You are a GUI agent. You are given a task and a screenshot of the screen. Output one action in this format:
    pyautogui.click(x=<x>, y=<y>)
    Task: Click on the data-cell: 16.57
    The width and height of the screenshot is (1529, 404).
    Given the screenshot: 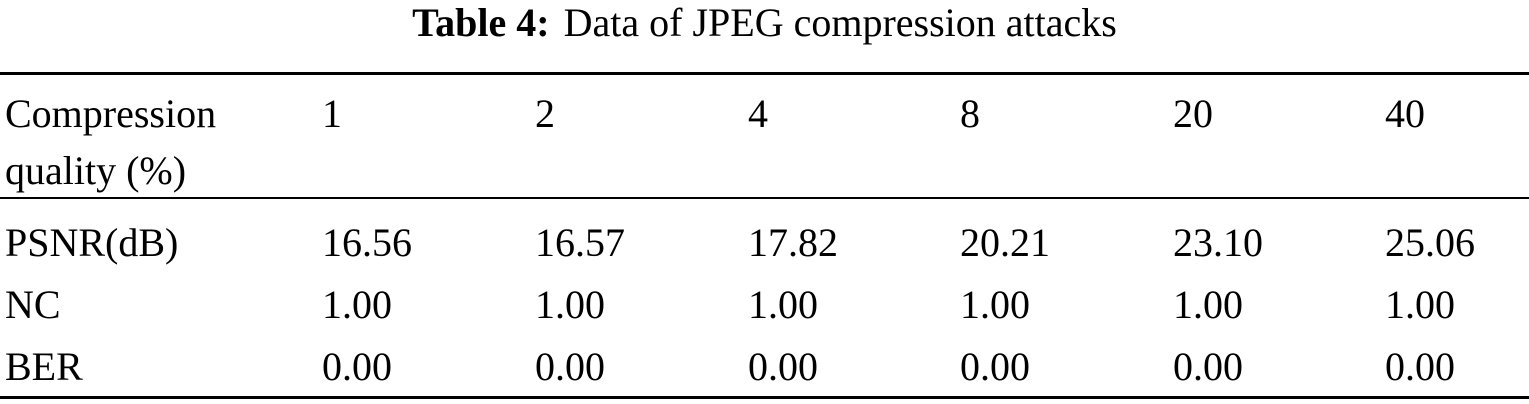 What is the action you would take?
    pyautogui.click(x=580, y=242)
    